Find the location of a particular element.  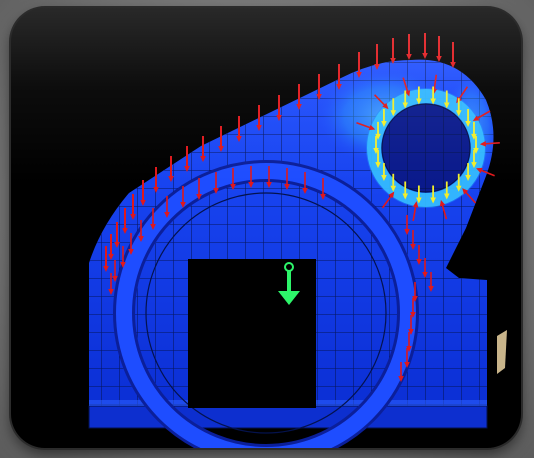

upper-eye-ring is located at coordinates (426, 148).